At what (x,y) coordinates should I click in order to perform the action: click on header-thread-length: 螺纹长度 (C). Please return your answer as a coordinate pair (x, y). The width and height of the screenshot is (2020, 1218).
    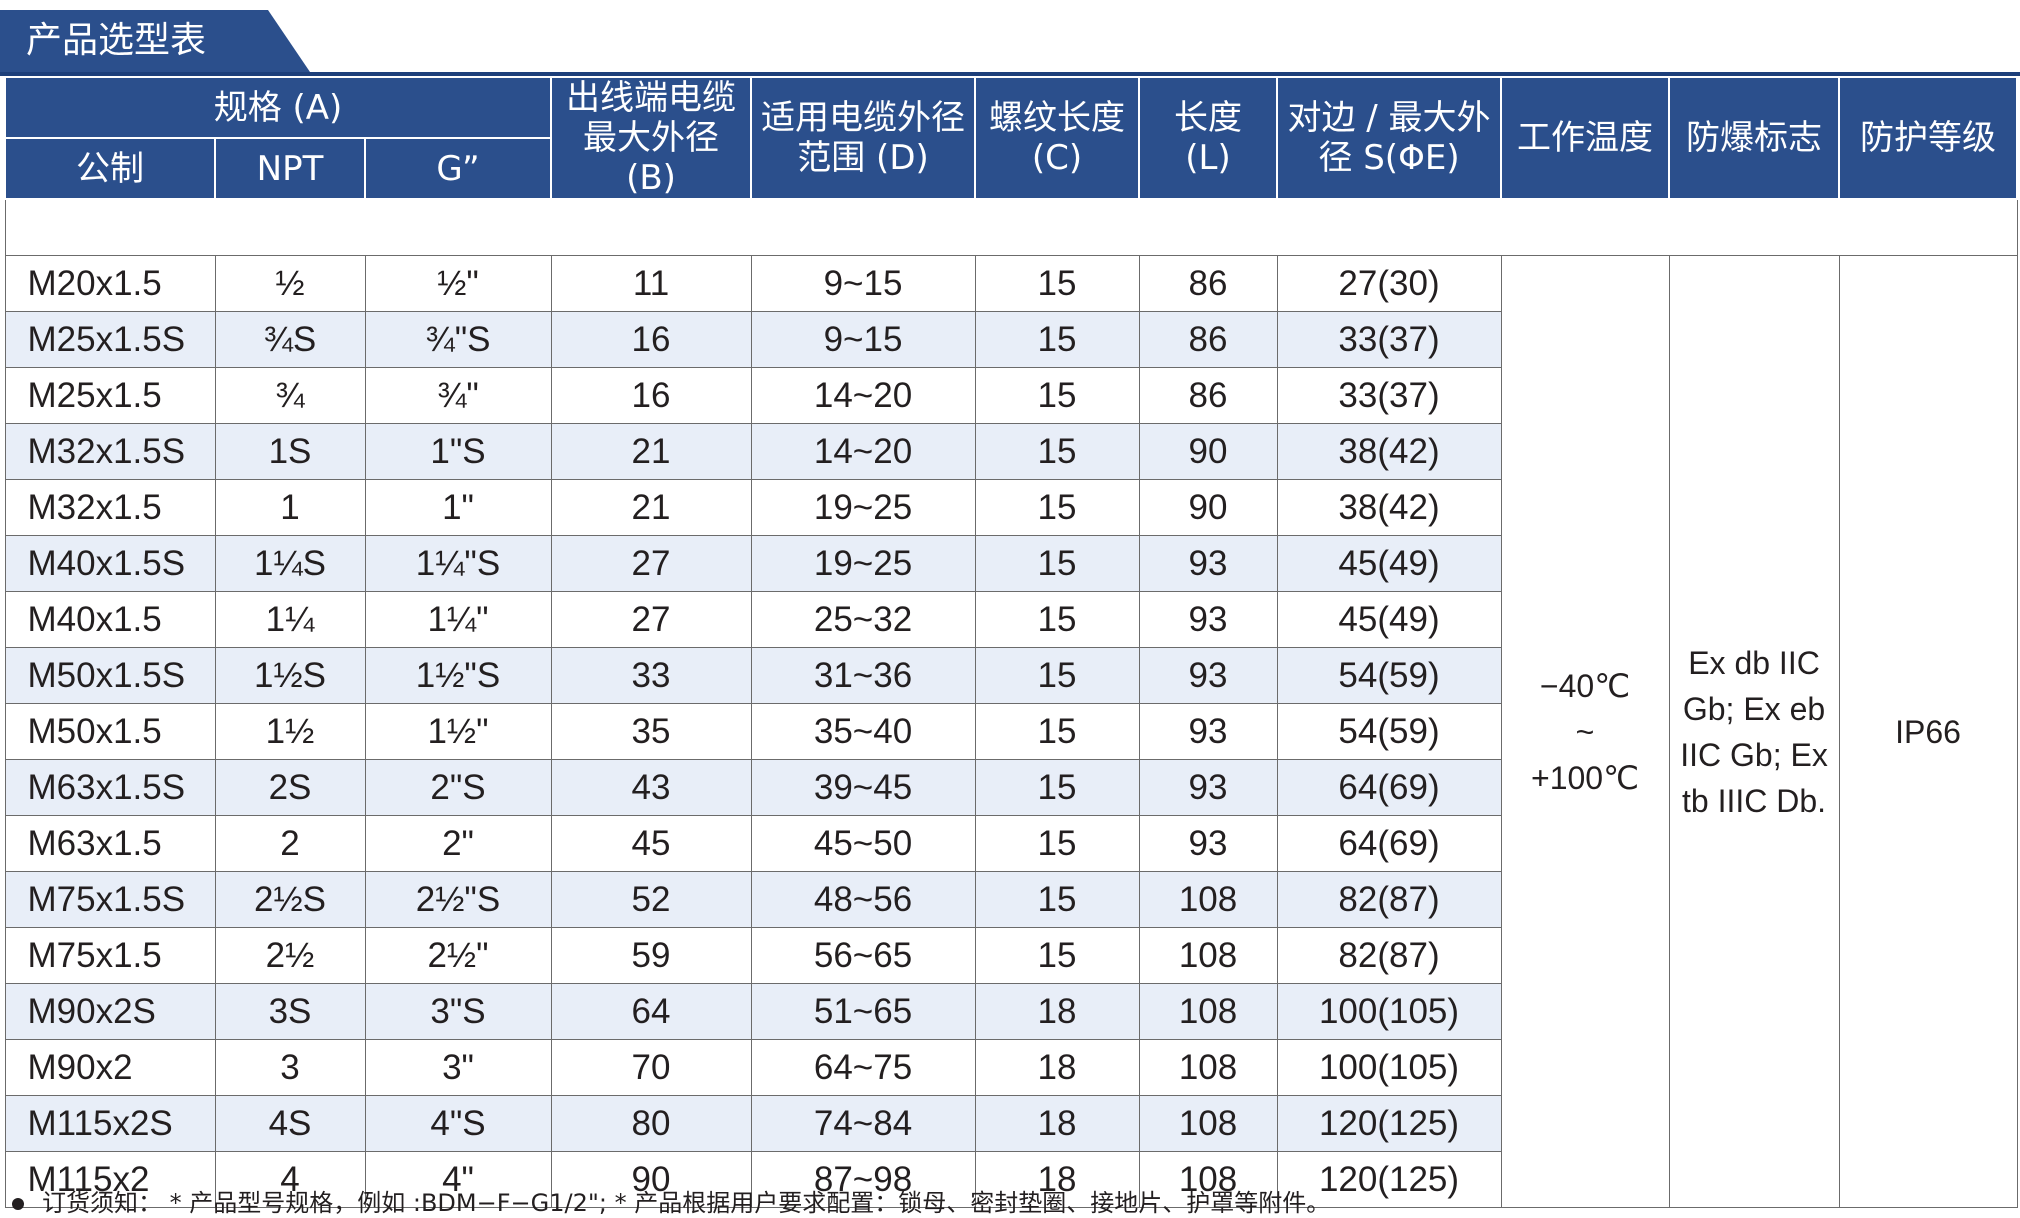
    Looking at the image, I should click on (1057, 138).